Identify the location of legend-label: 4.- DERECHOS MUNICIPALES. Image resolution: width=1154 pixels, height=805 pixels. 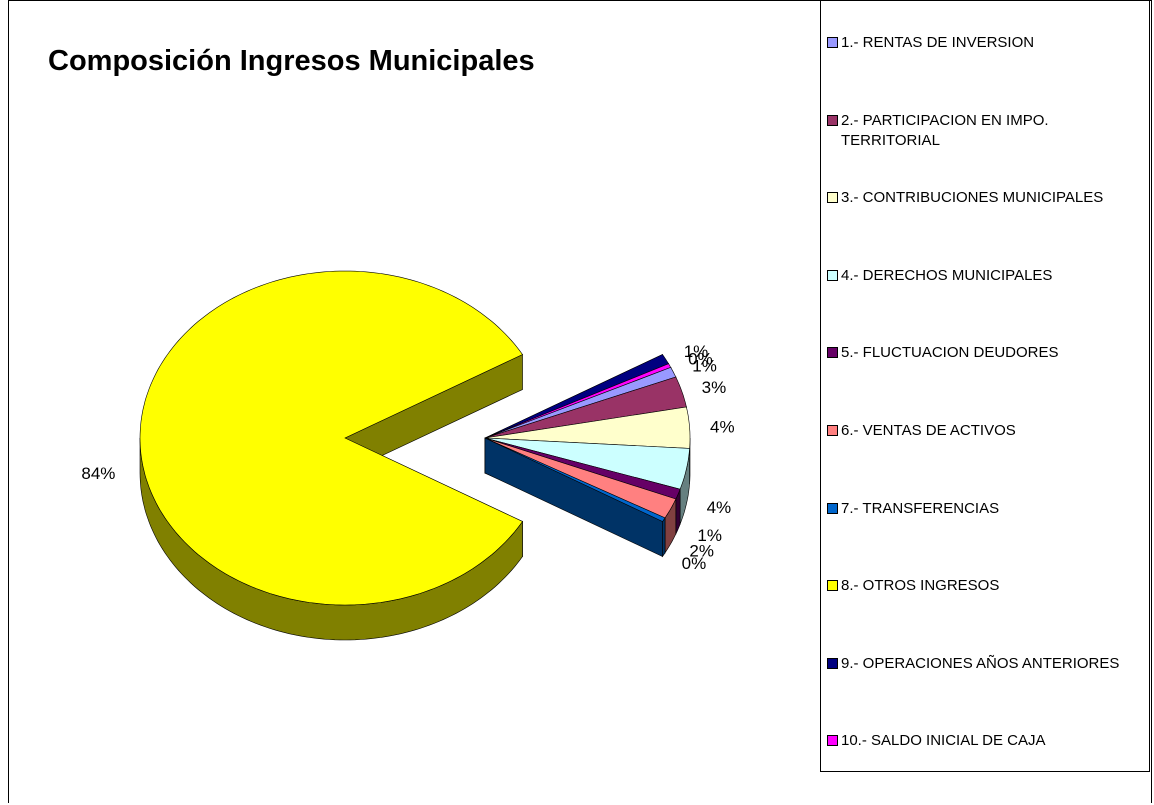
(947, 275).